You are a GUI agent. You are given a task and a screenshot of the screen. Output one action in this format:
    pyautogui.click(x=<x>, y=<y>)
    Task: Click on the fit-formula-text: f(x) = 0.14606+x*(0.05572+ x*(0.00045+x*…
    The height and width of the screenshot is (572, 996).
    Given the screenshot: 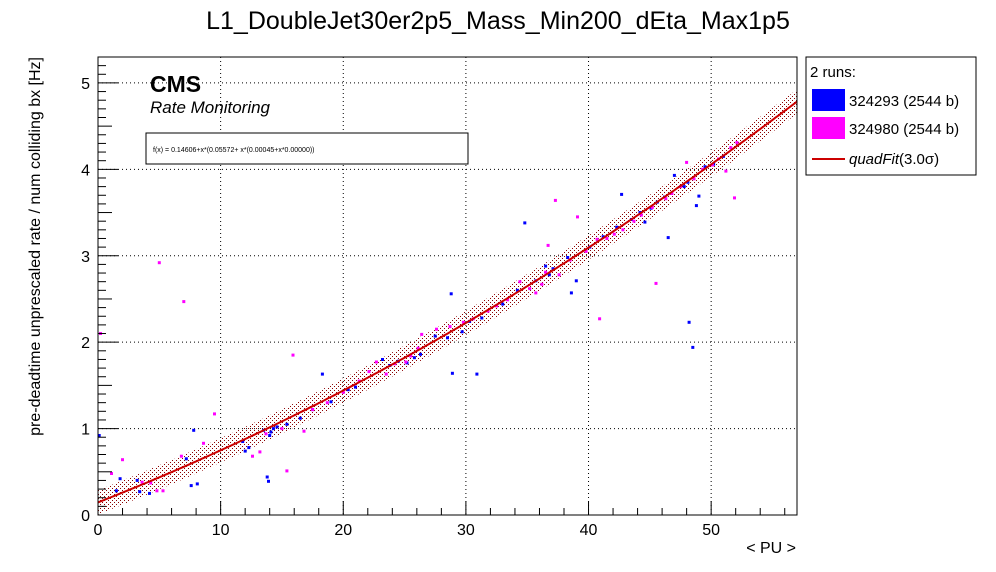 What is the action you would take?
    pyautogui.click(x=234, y=150)
    